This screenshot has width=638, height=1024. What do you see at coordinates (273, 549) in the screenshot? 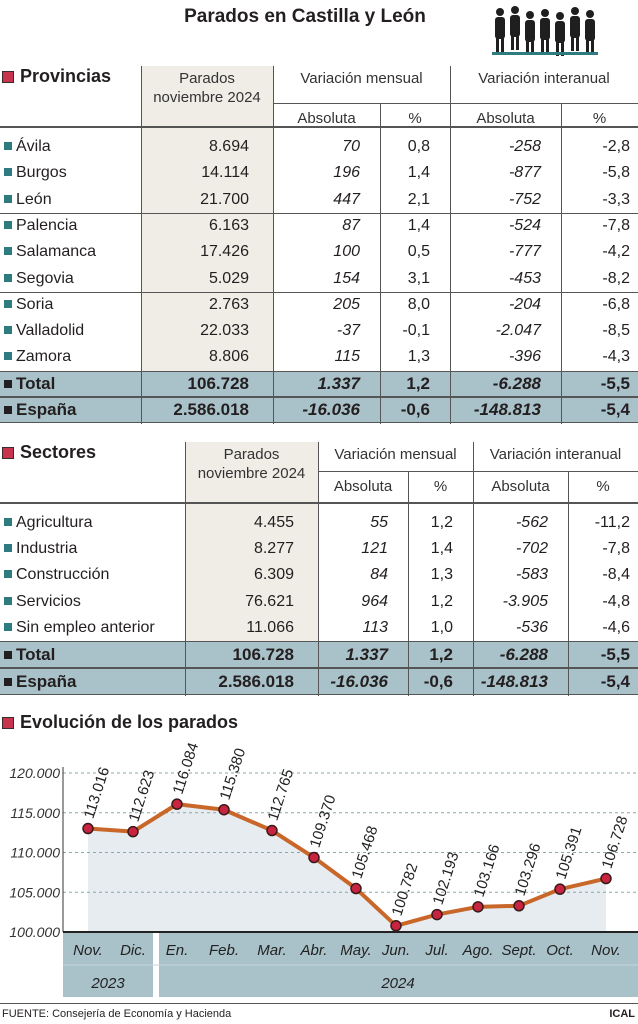
I see `cell-parados: 8.277` at bounding box center [273, 549].